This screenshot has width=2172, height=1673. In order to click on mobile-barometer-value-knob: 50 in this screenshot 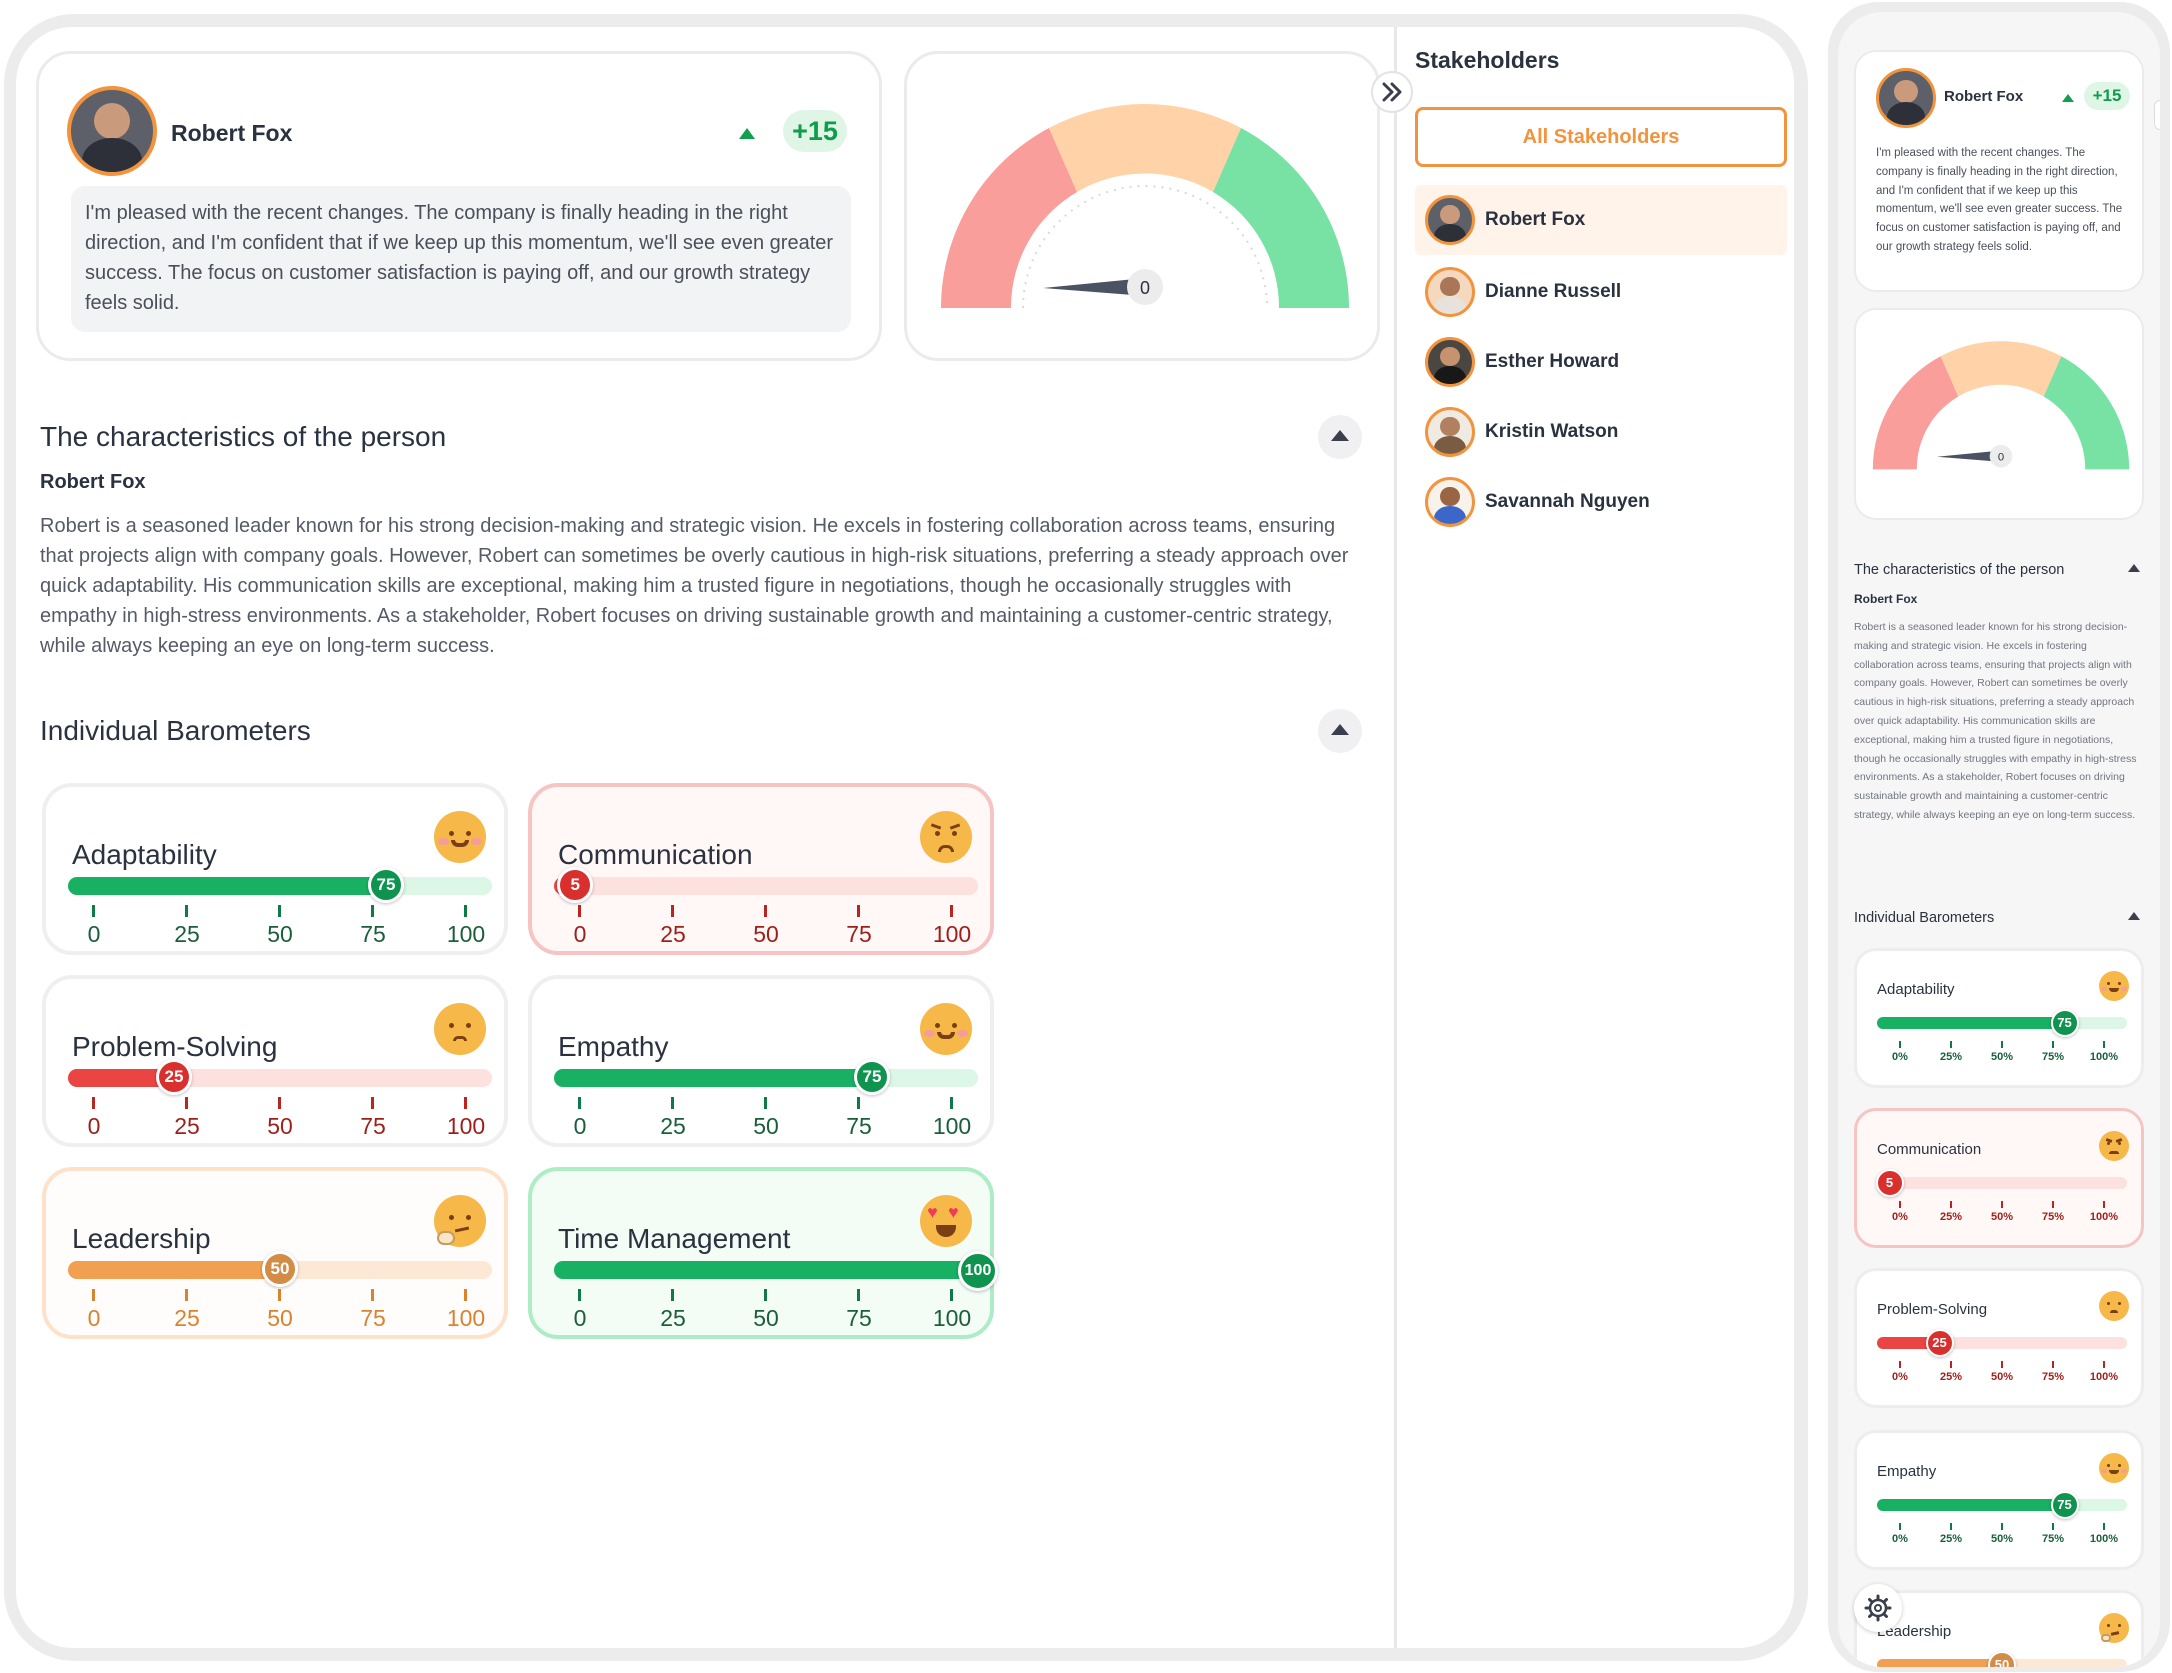, I will do `click(2002, 1659)`.